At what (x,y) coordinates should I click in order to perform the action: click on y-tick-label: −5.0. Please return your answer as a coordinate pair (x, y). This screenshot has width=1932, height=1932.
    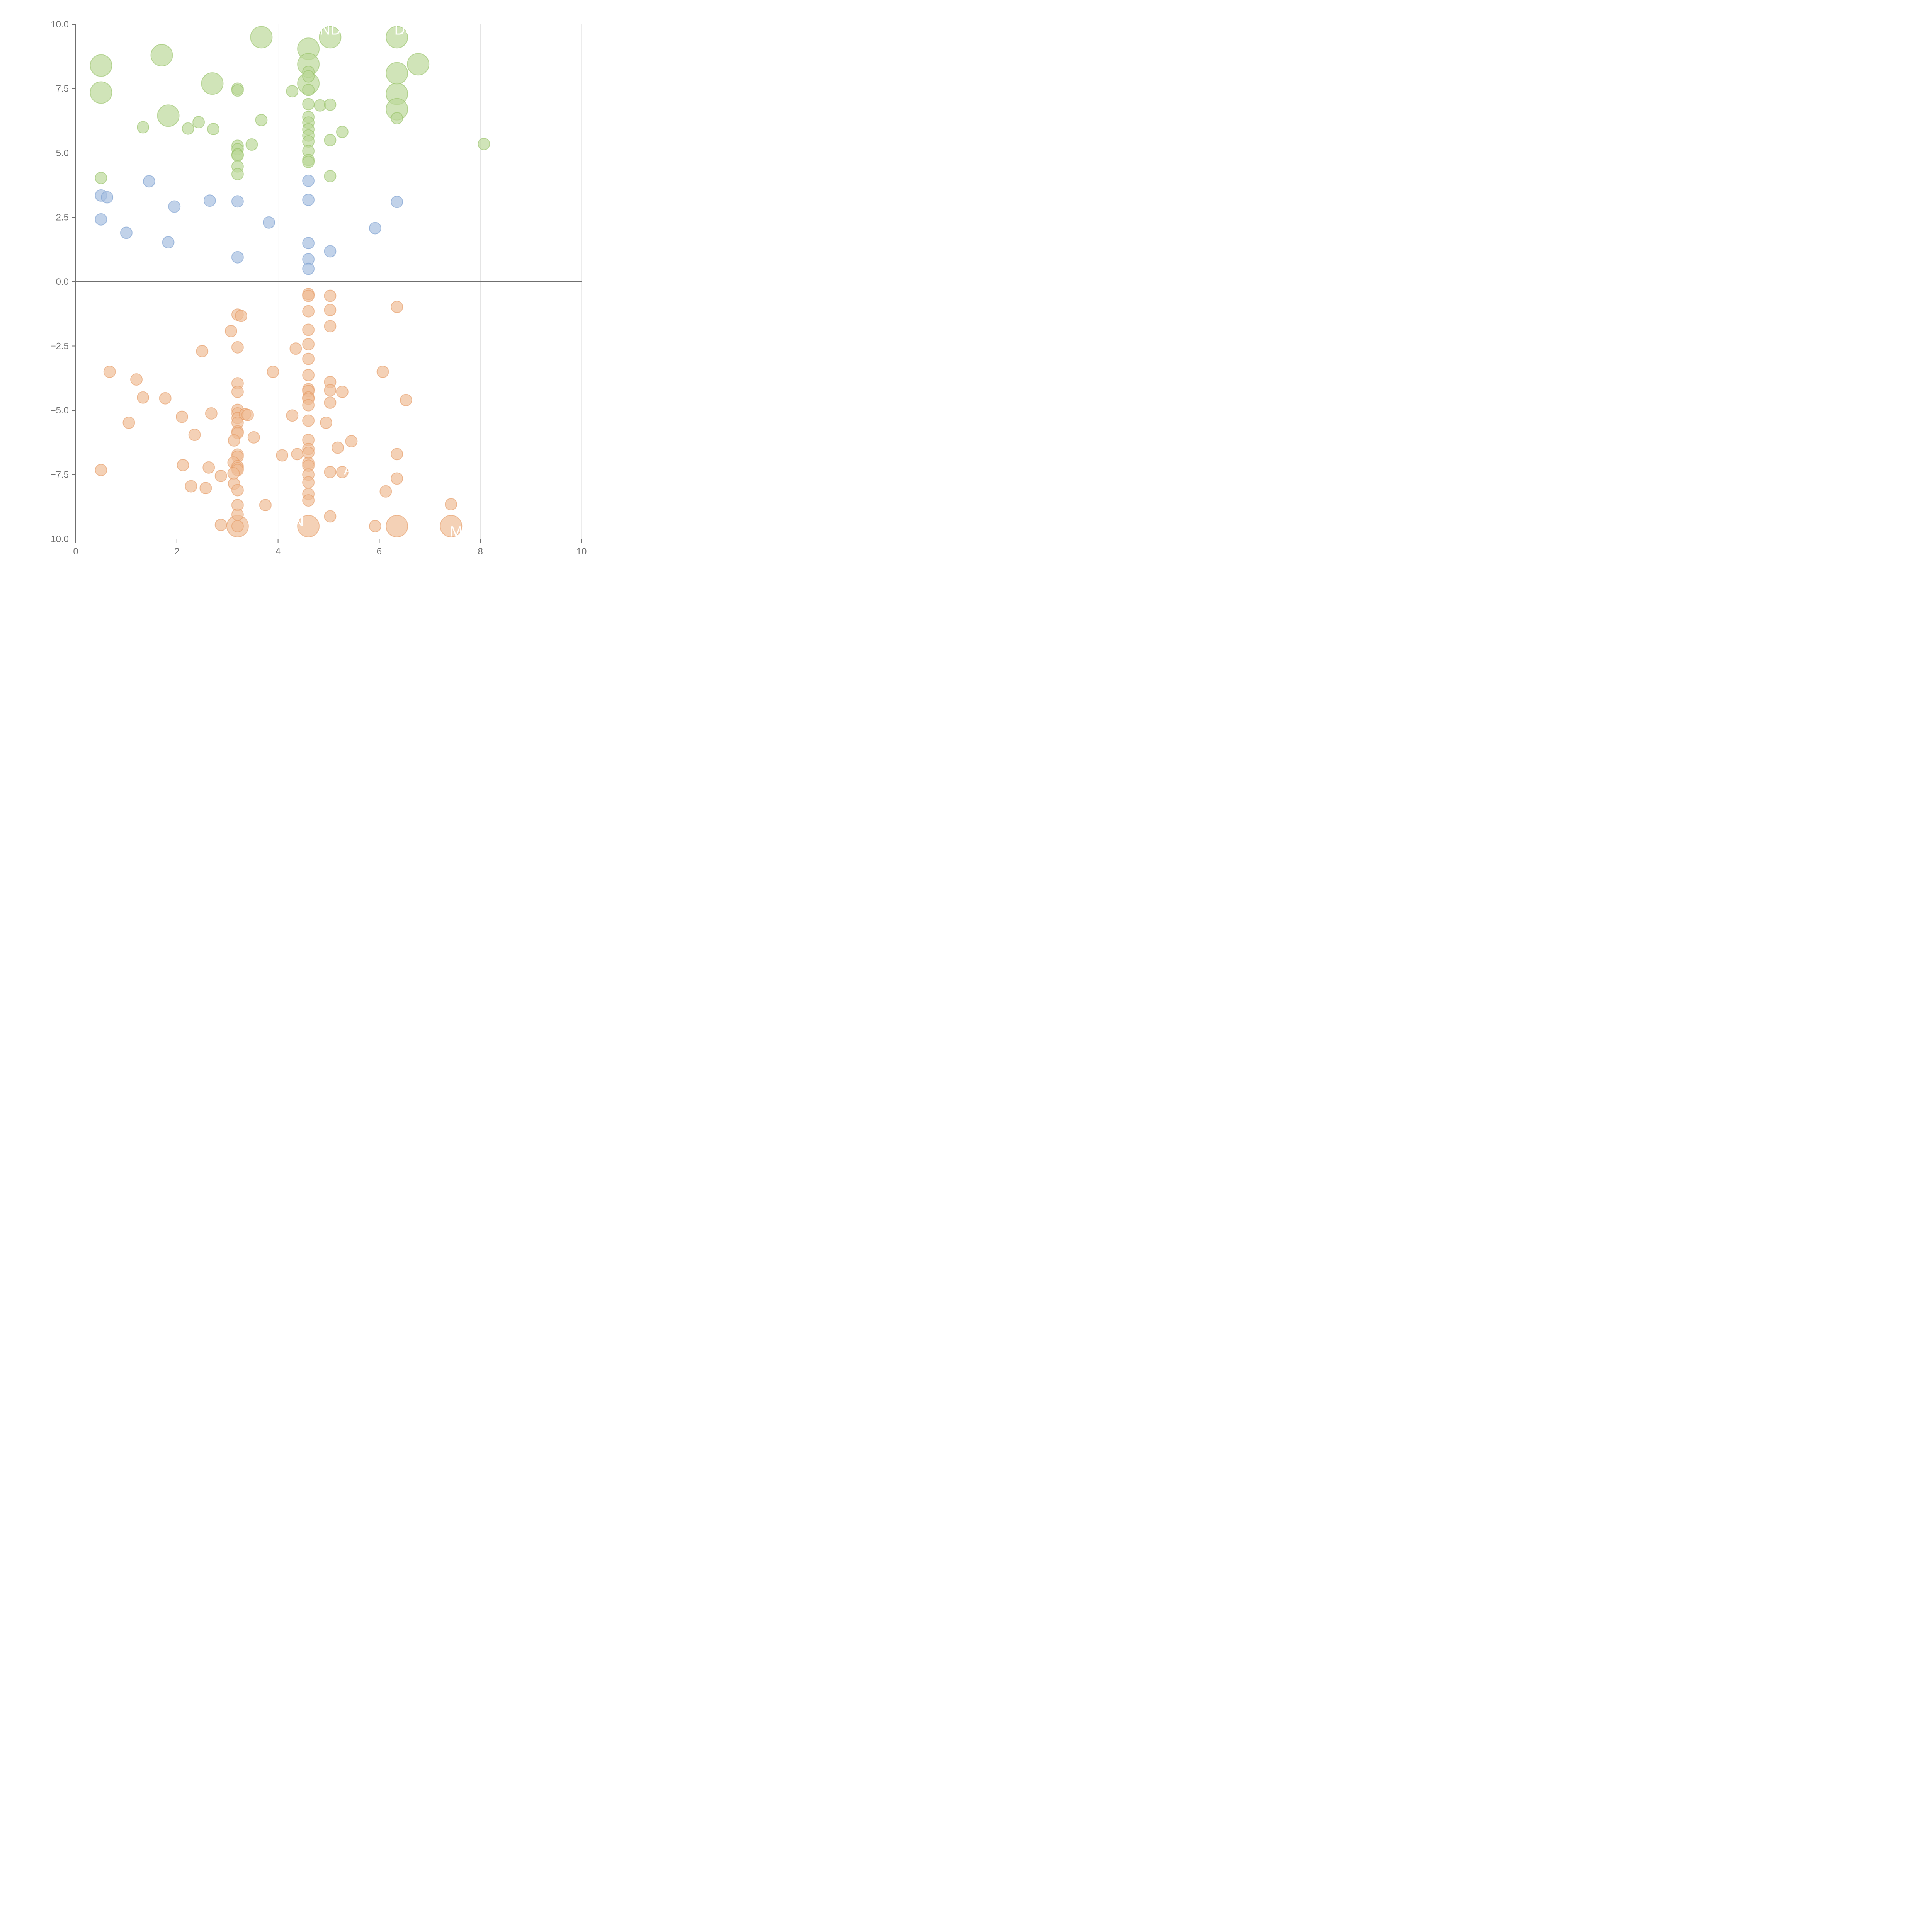
    Looking at the image, I should click on (60, 411).